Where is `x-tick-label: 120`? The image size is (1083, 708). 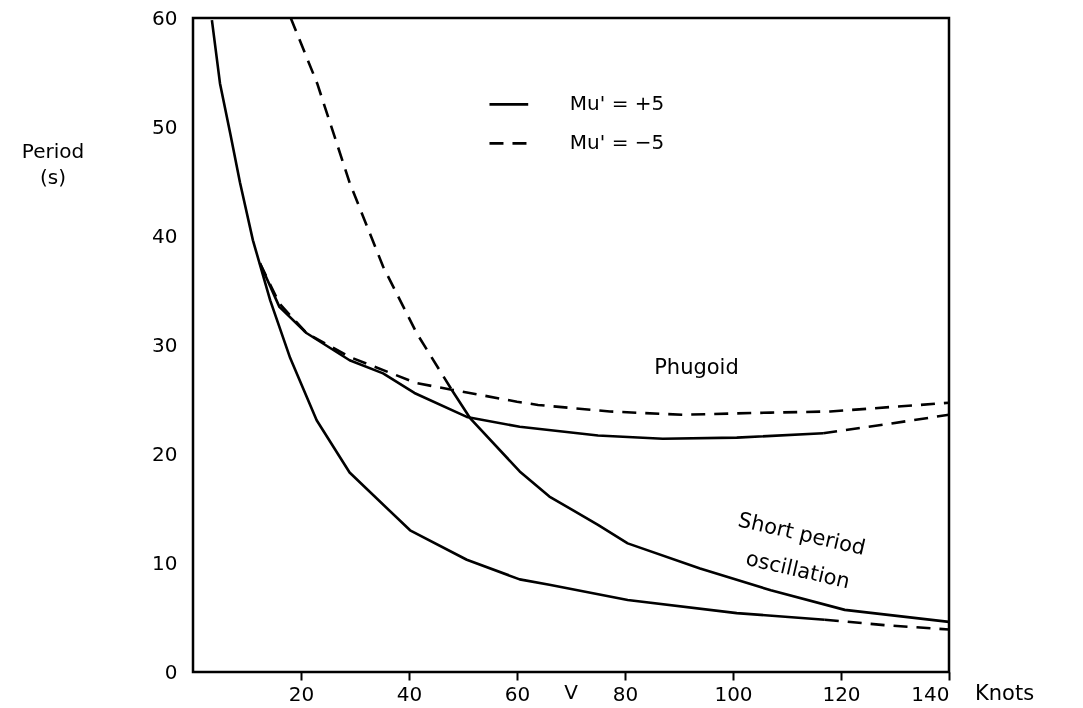
x-tick-label: 120 is located at coordinates (841, 693).